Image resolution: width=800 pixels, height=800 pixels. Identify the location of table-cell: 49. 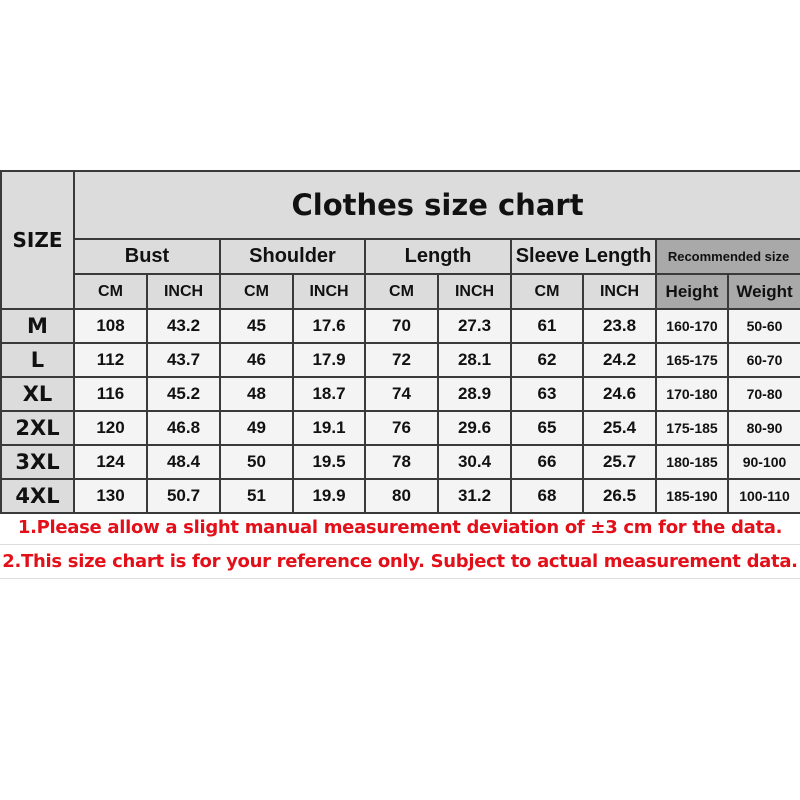
(256, 428).